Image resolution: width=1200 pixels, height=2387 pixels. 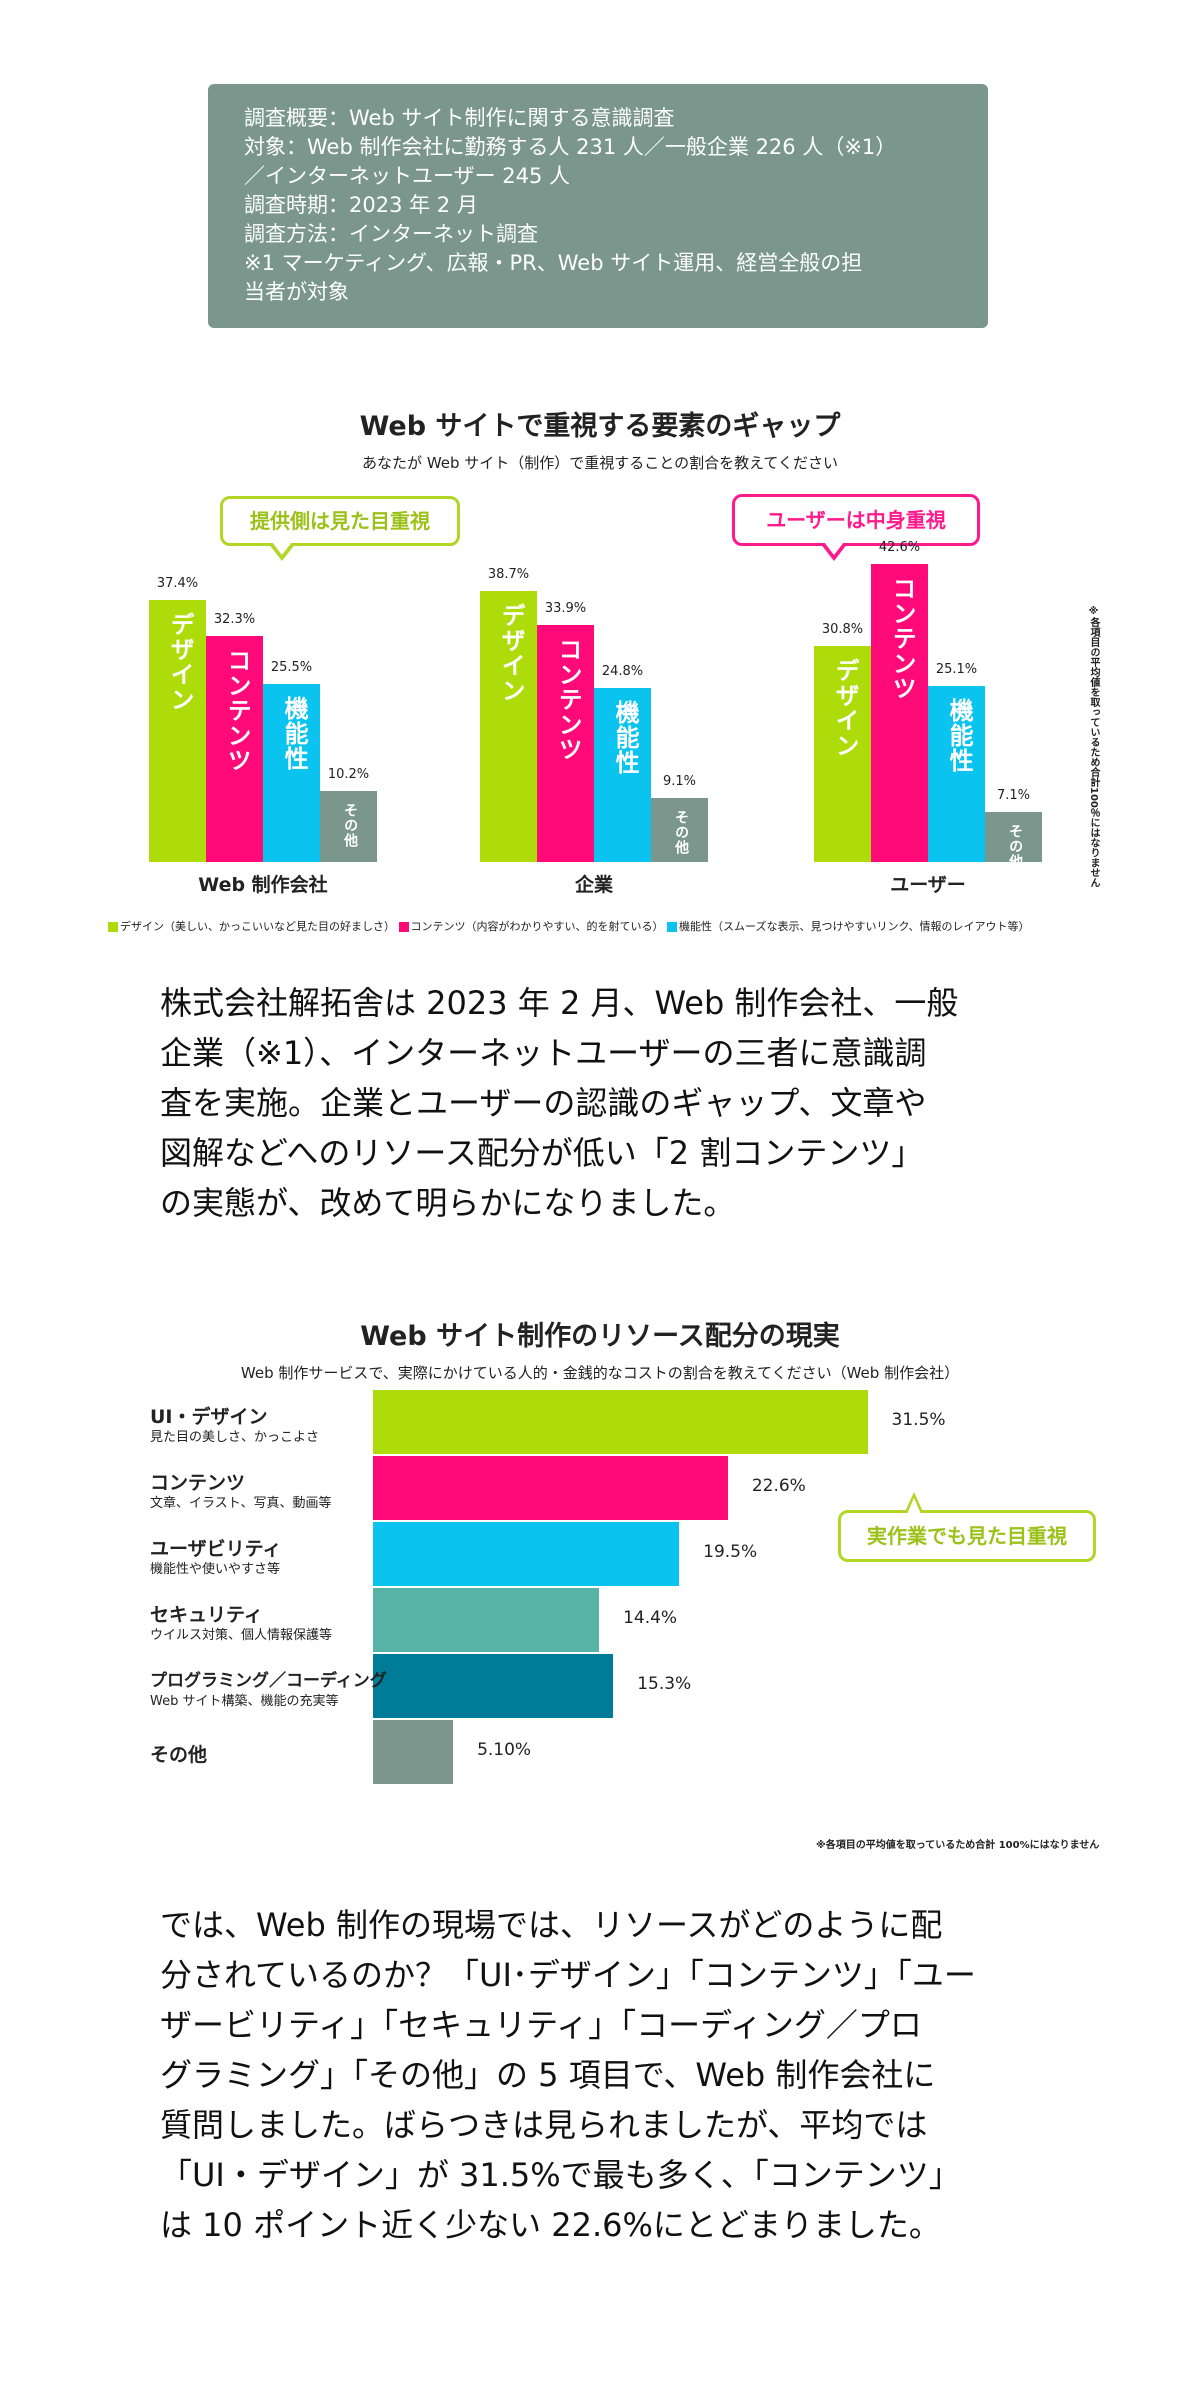 I want to click on hbar-value-label: 14.4%, so click(x=650, y=1618).